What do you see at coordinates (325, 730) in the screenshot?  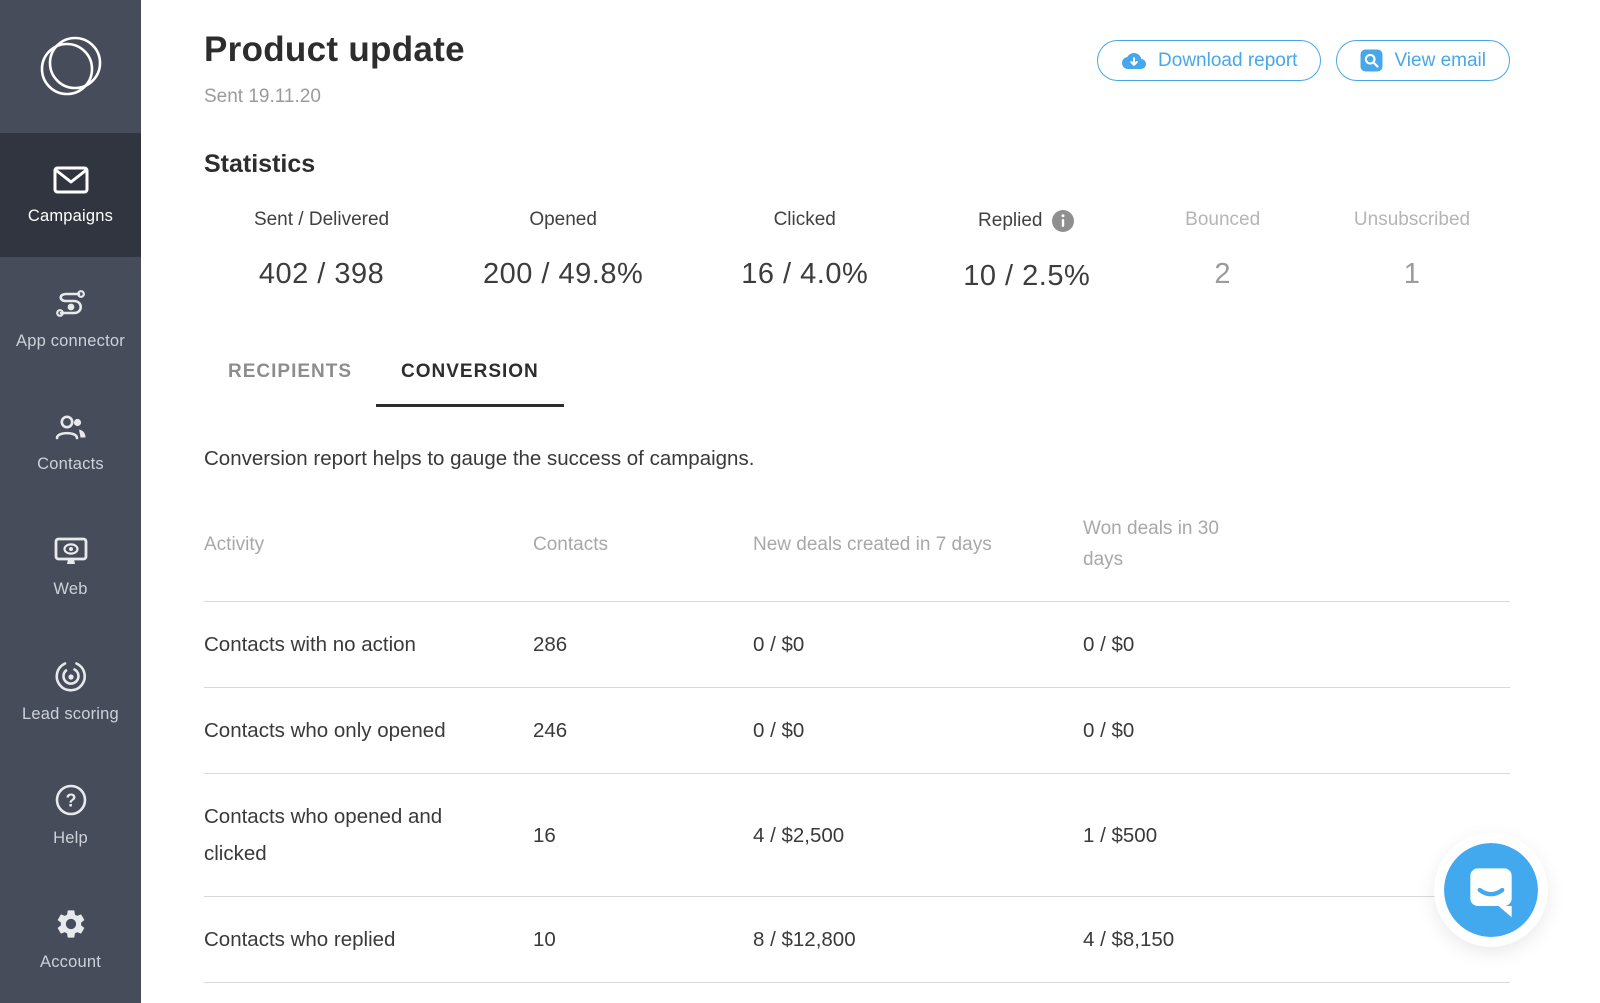 I see `activity-cell: Contacts who only opened` at bounding box center [325, 730].